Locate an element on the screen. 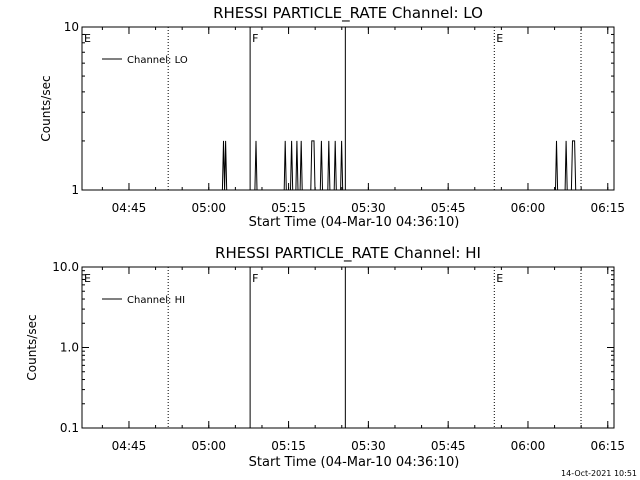 Image resolution: width=640 pixels, height=480 pixels. chart-title: RHESSI PARTICLE_RATE Channel: HI is located at coordinates (348, 253).